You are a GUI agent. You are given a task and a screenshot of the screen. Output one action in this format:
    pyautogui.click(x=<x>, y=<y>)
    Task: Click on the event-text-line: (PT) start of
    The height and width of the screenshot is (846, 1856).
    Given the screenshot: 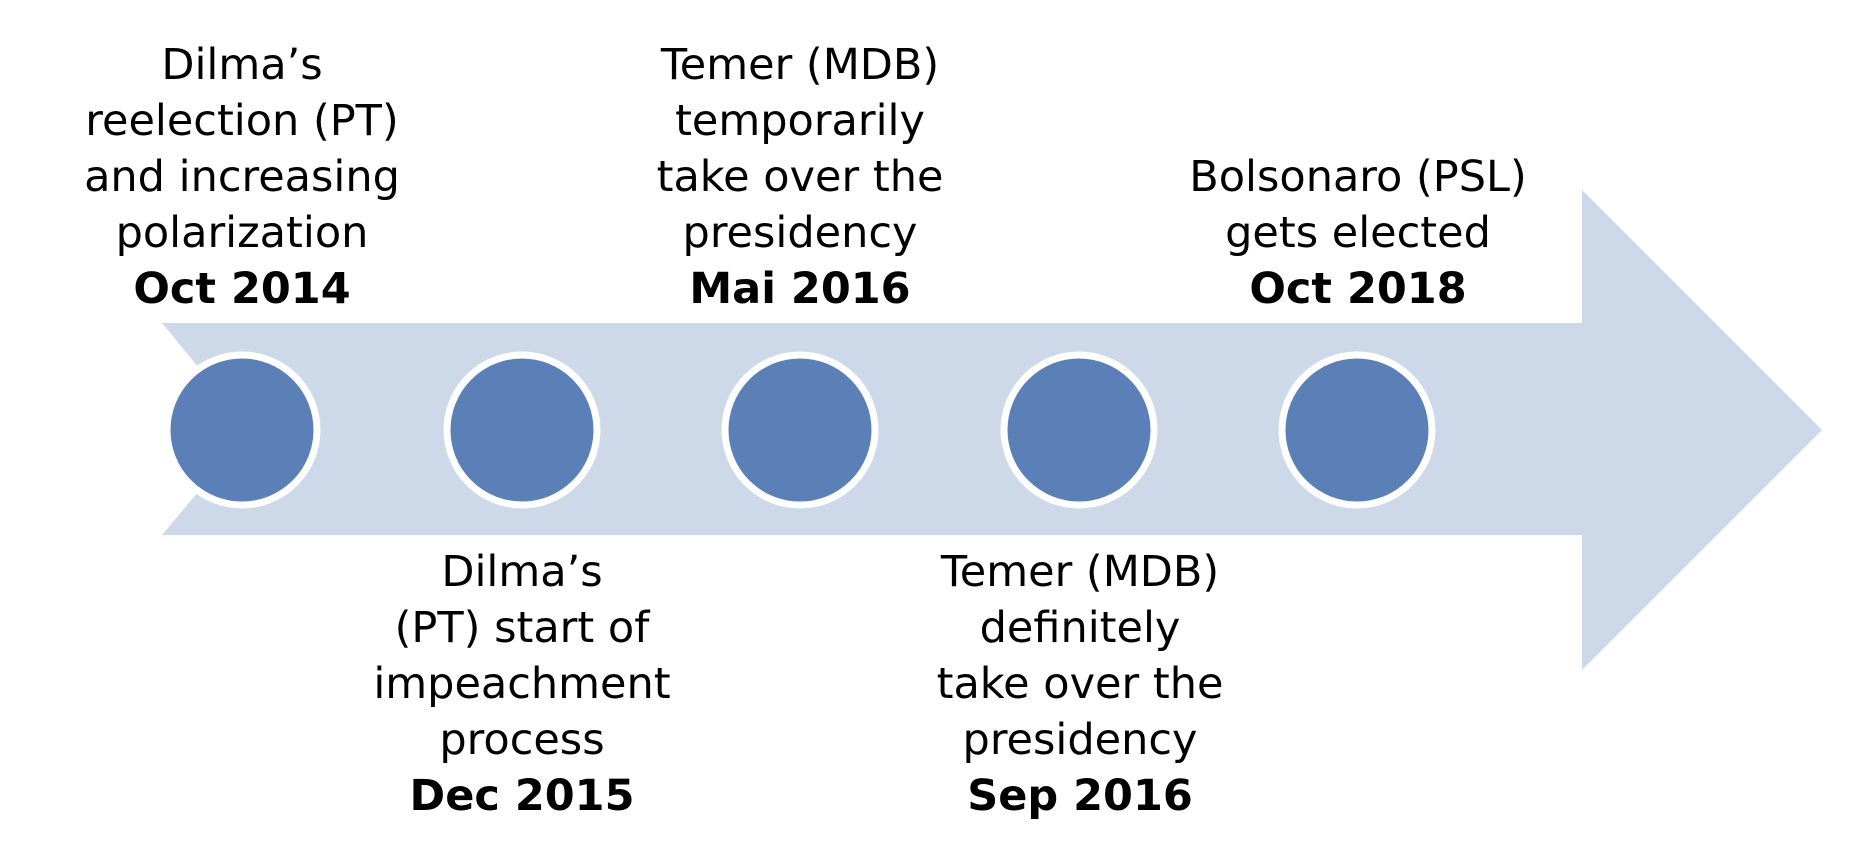 What is the action you would take?
    pyautogui.click(x=522, y=628)
    